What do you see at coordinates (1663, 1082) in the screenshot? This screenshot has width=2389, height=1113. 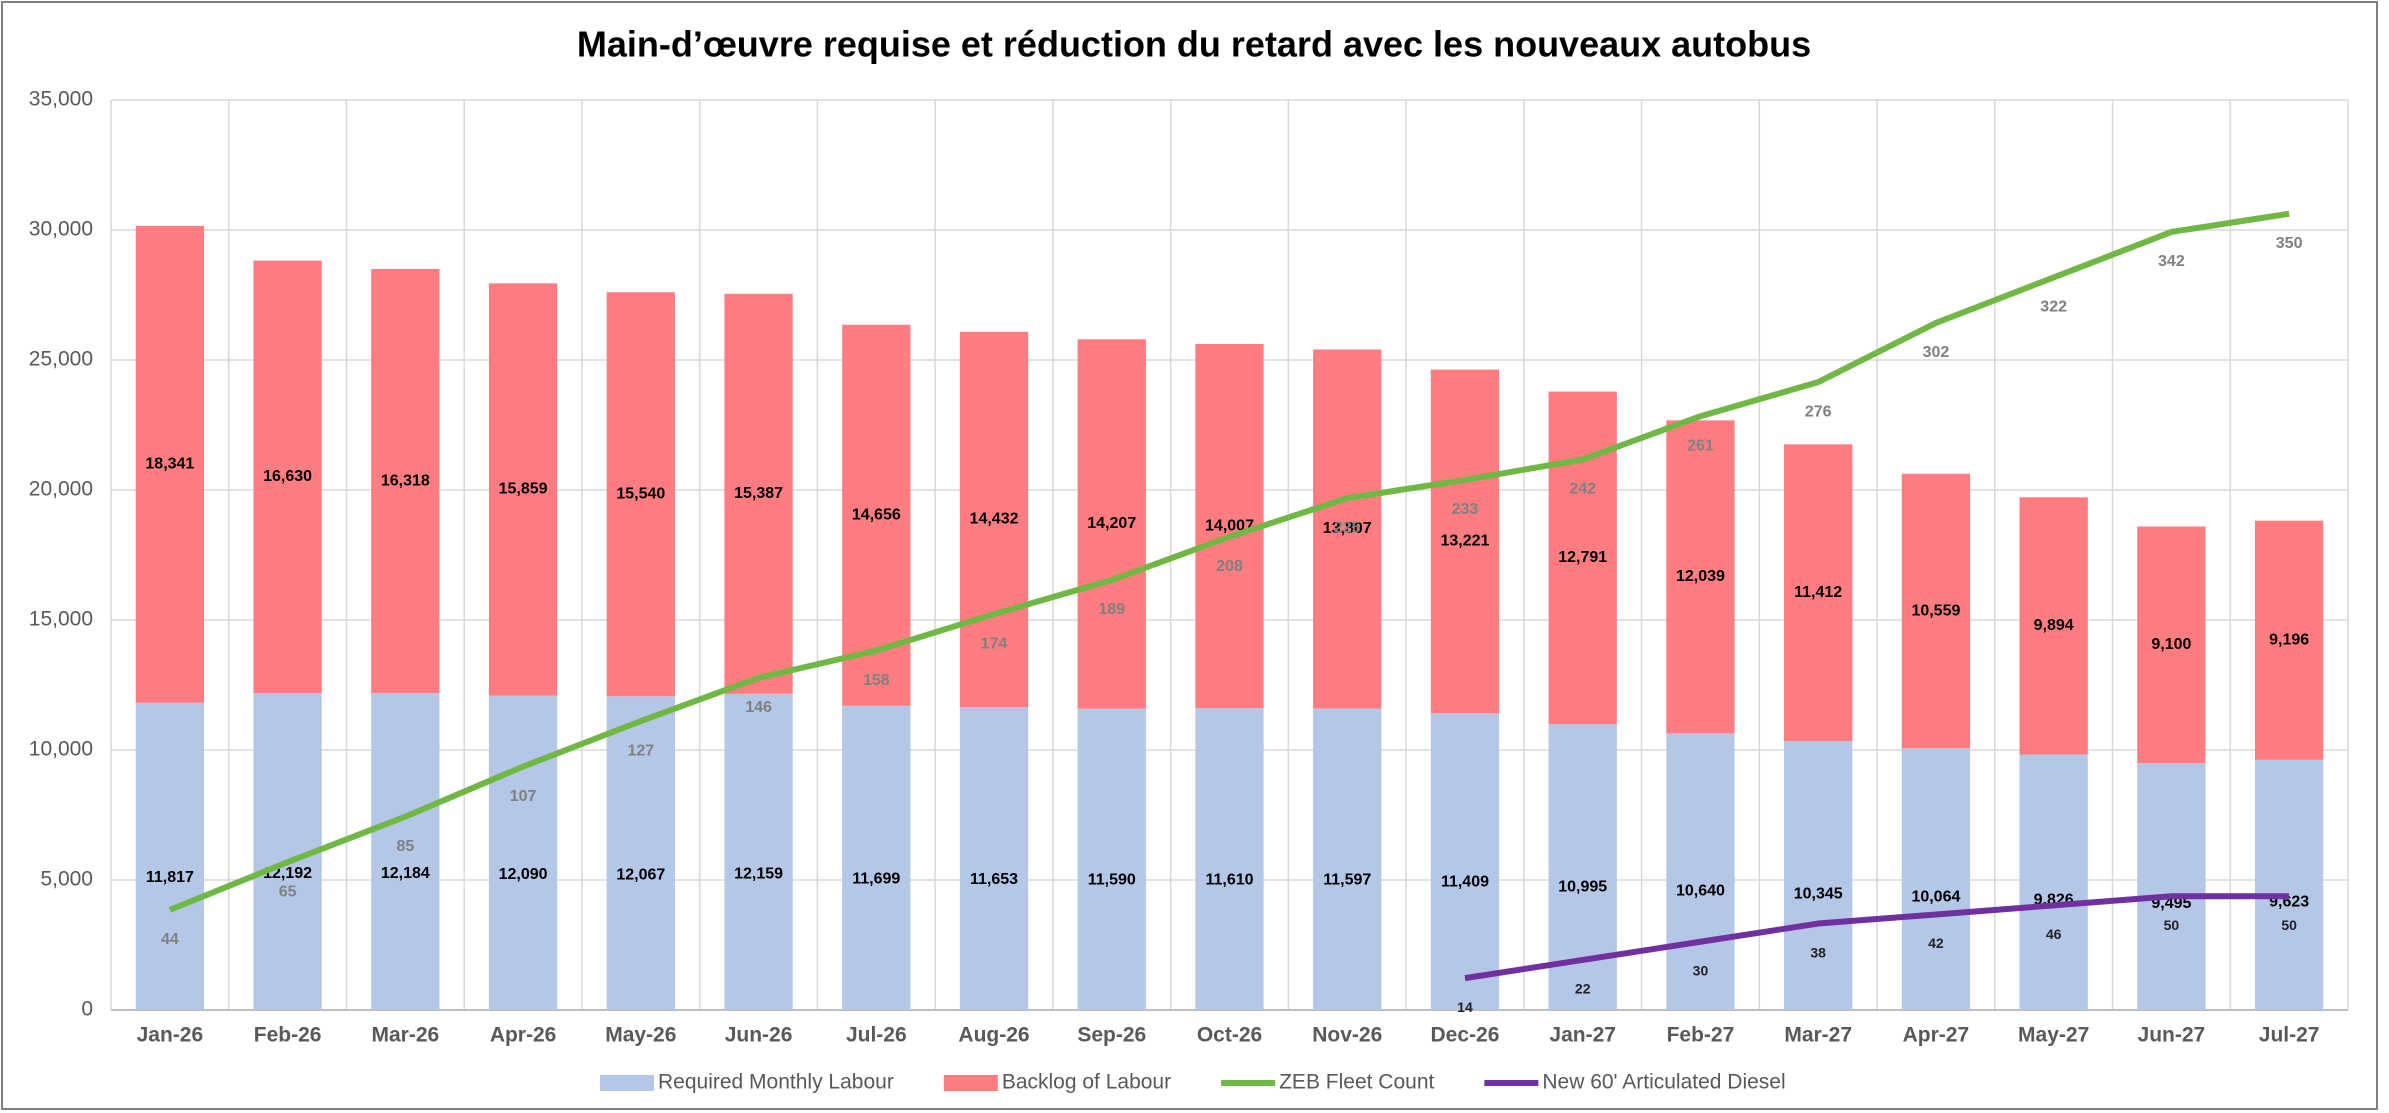 I see `legend-label: New 60' Articulated Diesel` at bounding box center [1663, 1082].